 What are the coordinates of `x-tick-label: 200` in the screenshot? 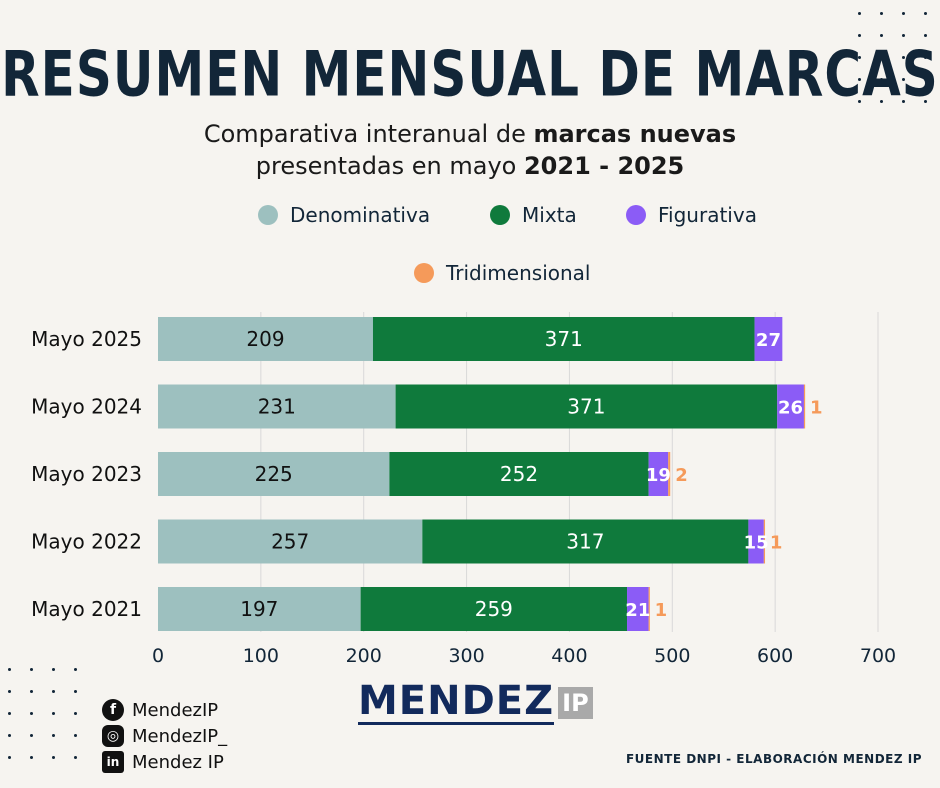 It's located at (364, 656).